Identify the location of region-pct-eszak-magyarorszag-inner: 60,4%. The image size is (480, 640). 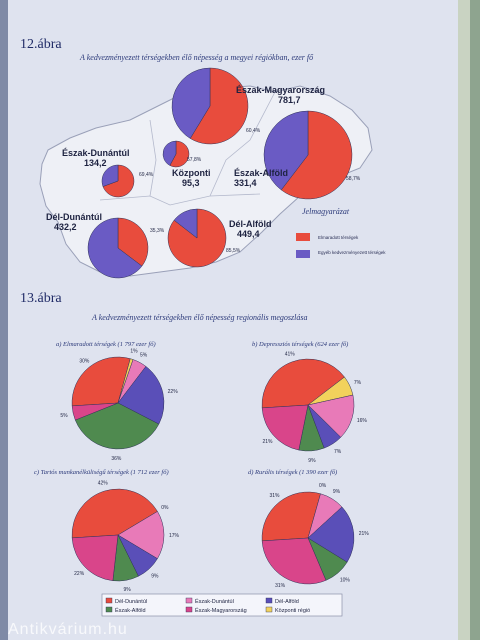
(253, 131).